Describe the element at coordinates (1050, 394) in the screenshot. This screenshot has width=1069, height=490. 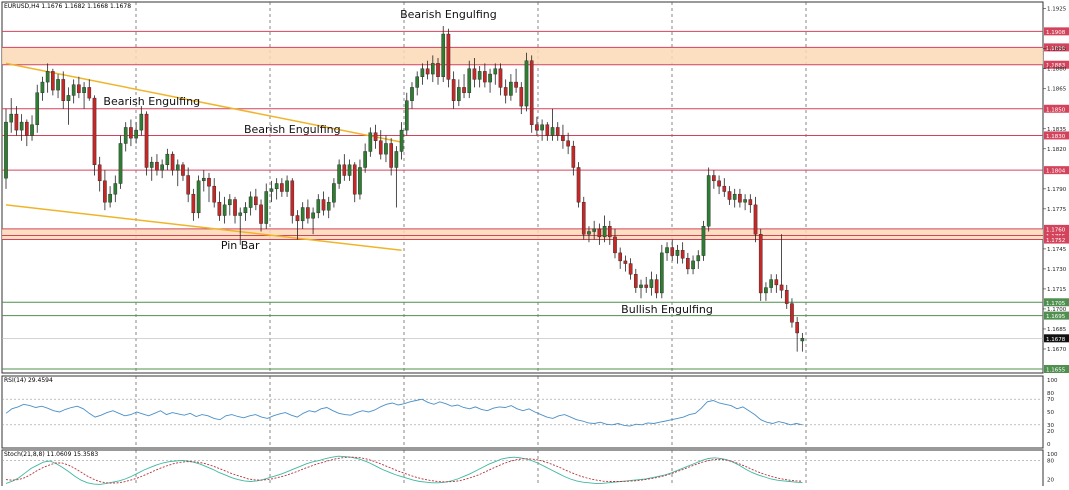
I see `rsi-tick-label: 80` at that location.